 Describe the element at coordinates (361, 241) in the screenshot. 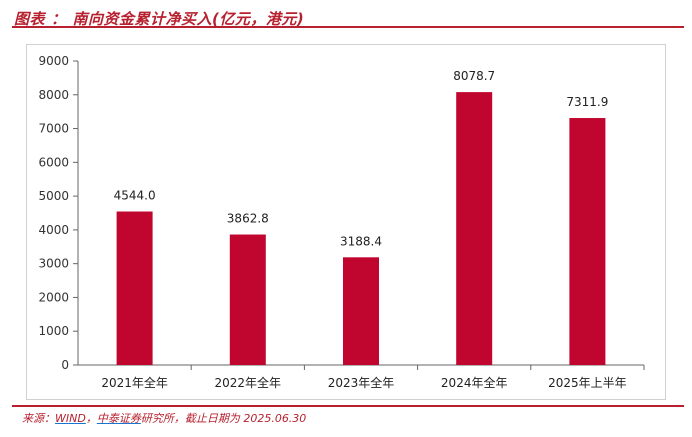

I see `bar-value-label: 3188.4` at that location.